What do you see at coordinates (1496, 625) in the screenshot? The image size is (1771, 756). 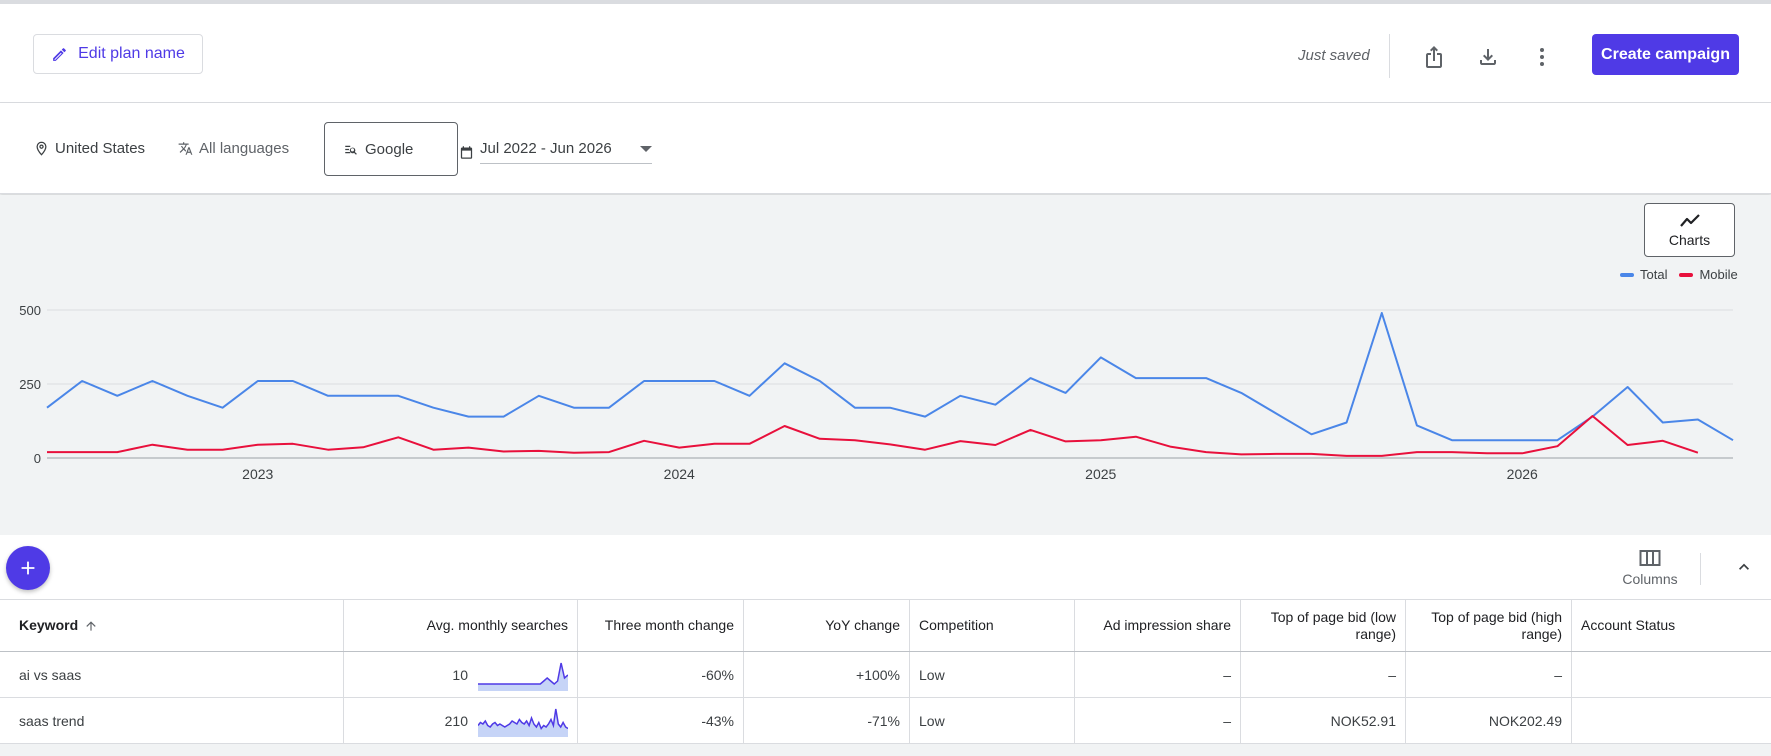 I see `header-bid-high-label: Top of page bid (high range)` at bounding box center [1496, 625].